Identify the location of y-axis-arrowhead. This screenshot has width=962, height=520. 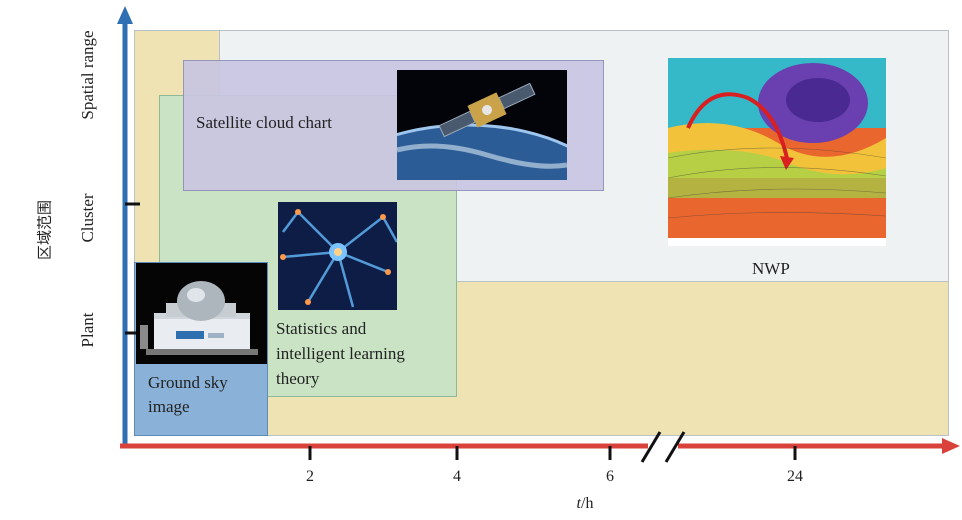
(125, 15).